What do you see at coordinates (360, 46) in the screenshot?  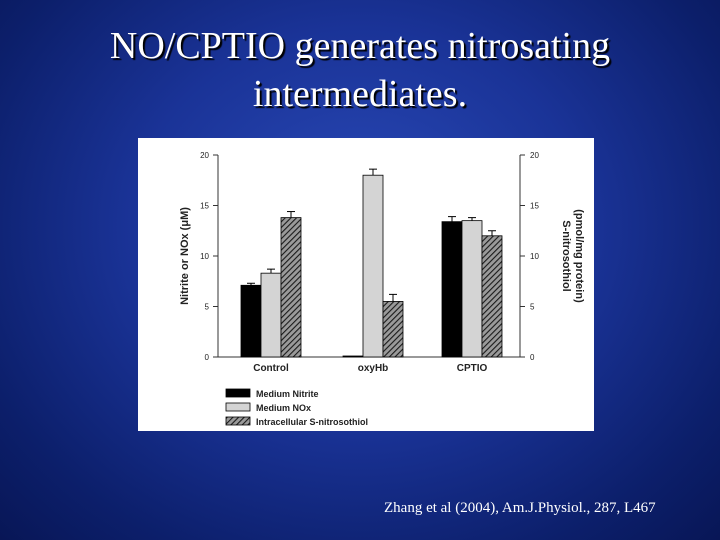 I see `title-line-1: NO/CPTIO generates nitrosating` at bounding box center [360, 46].